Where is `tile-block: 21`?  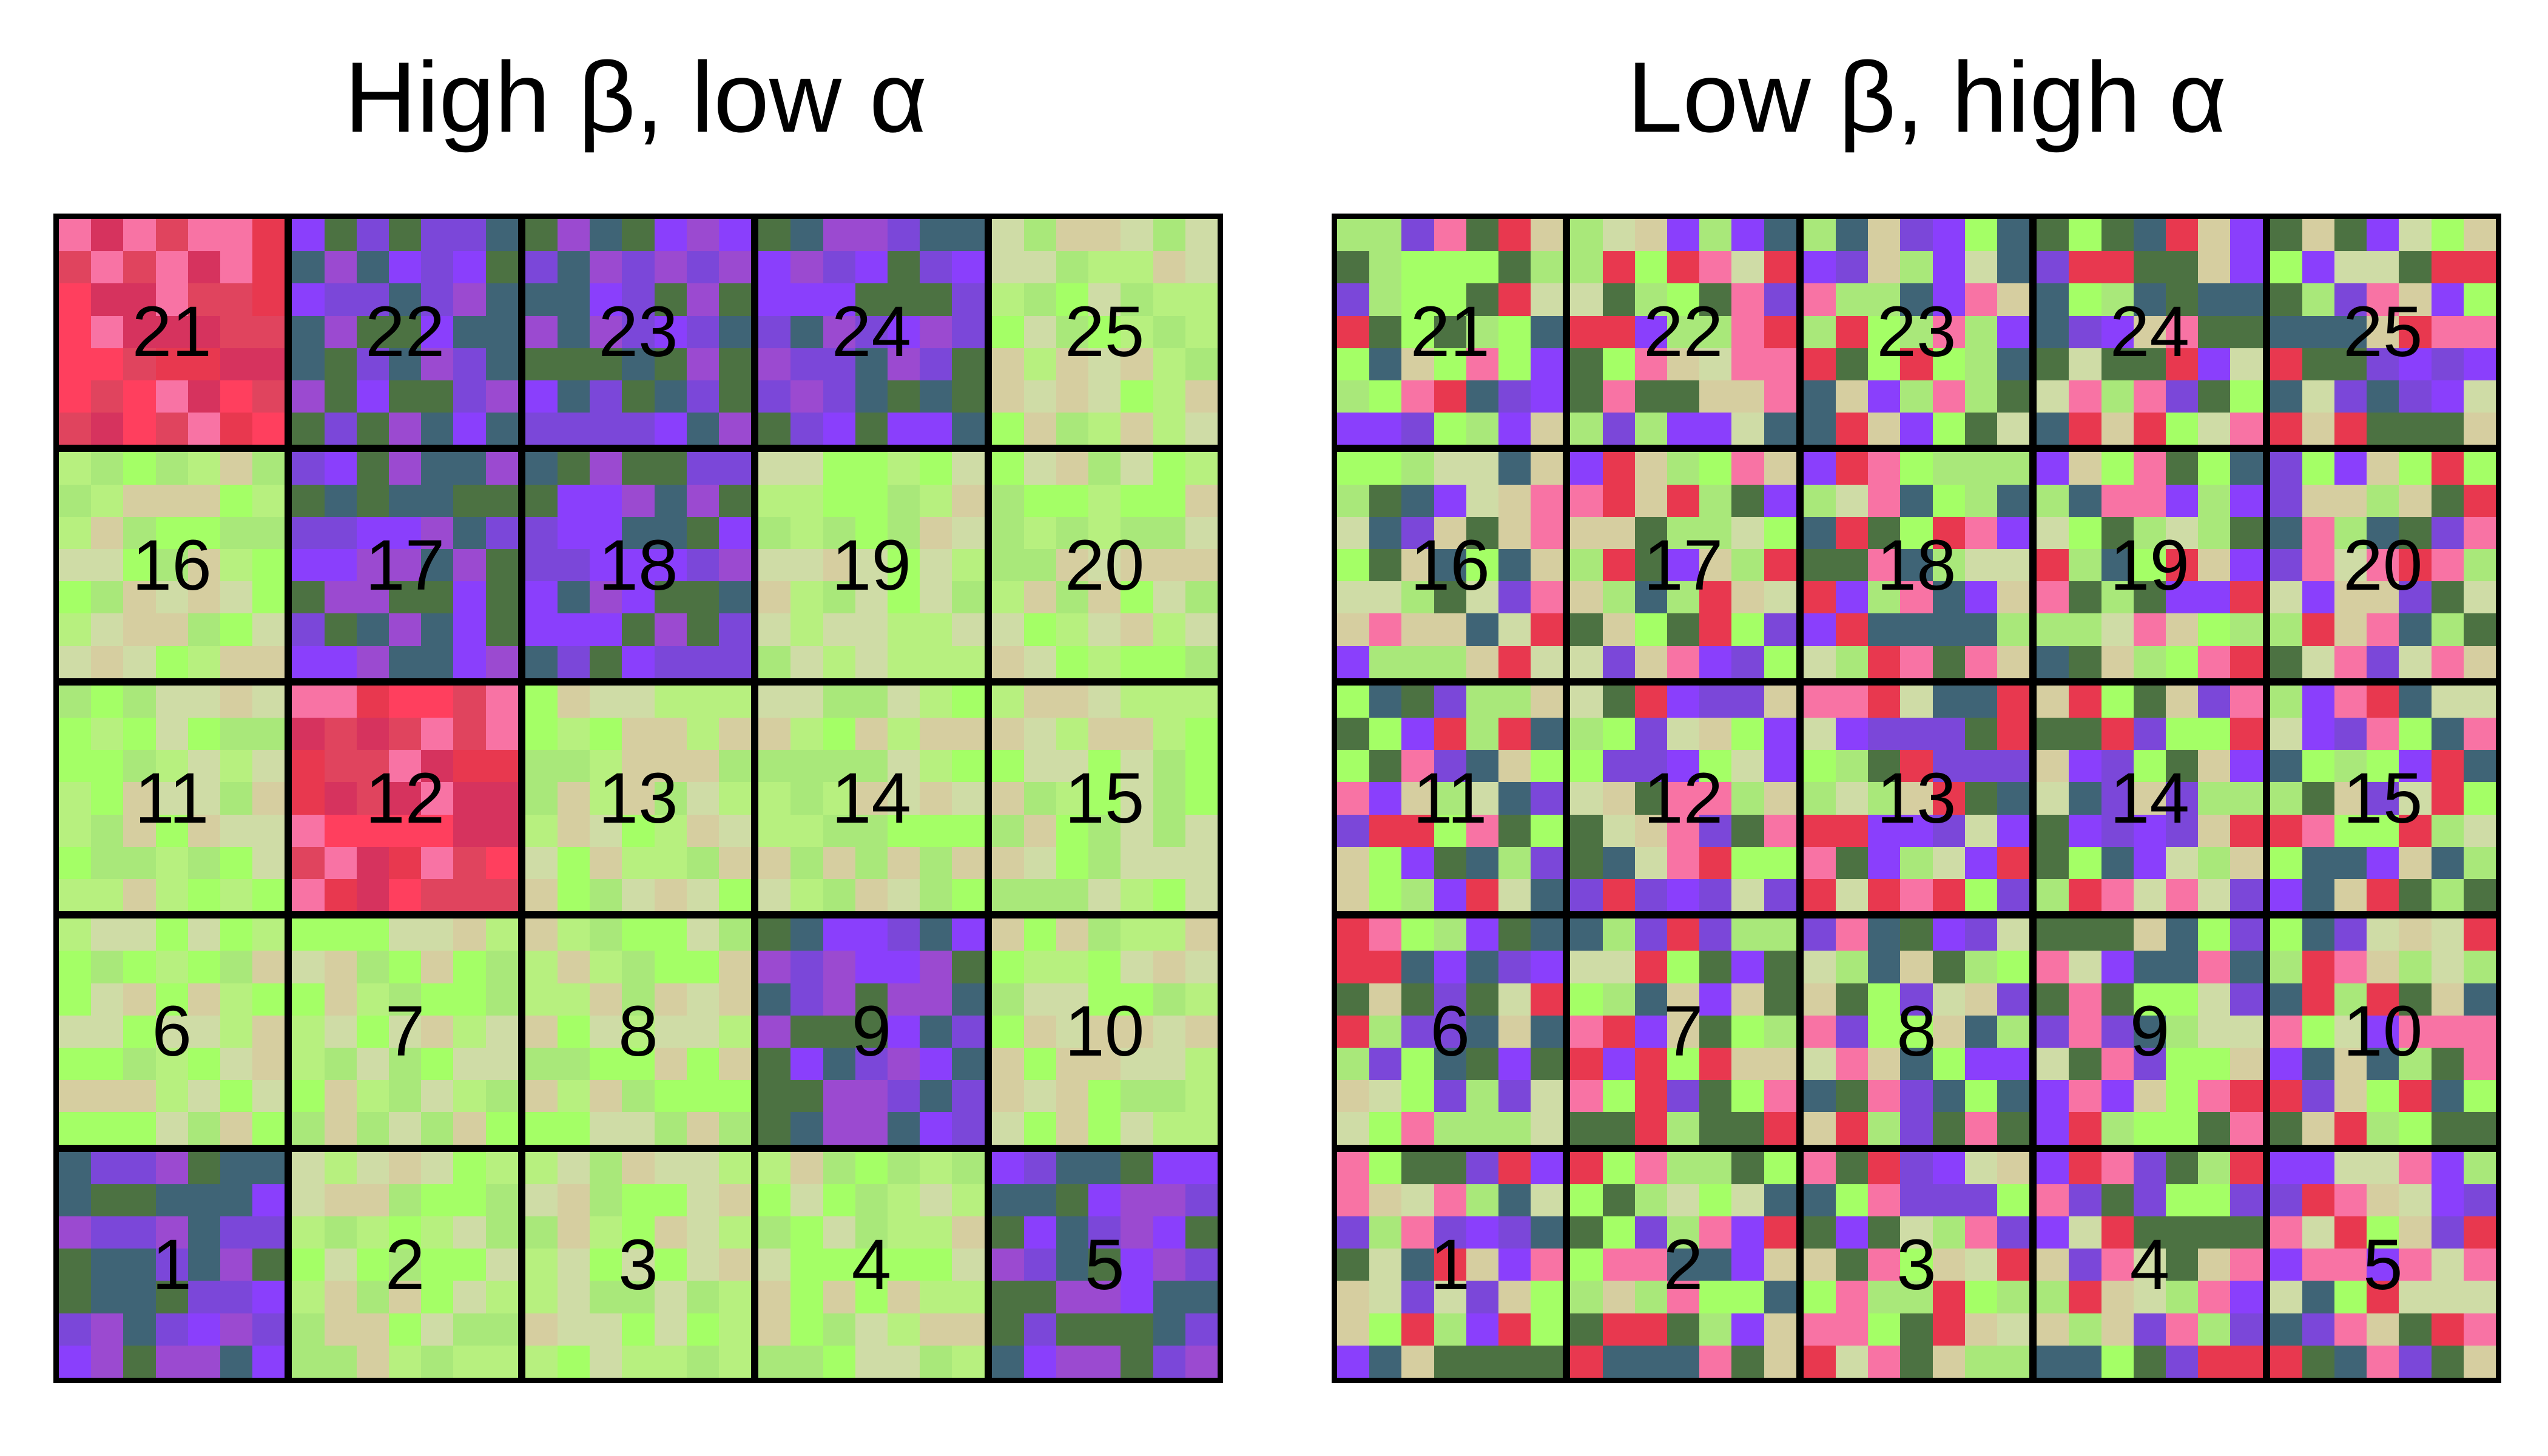 tile-block: 21 is located at coordinates (1450, 332).